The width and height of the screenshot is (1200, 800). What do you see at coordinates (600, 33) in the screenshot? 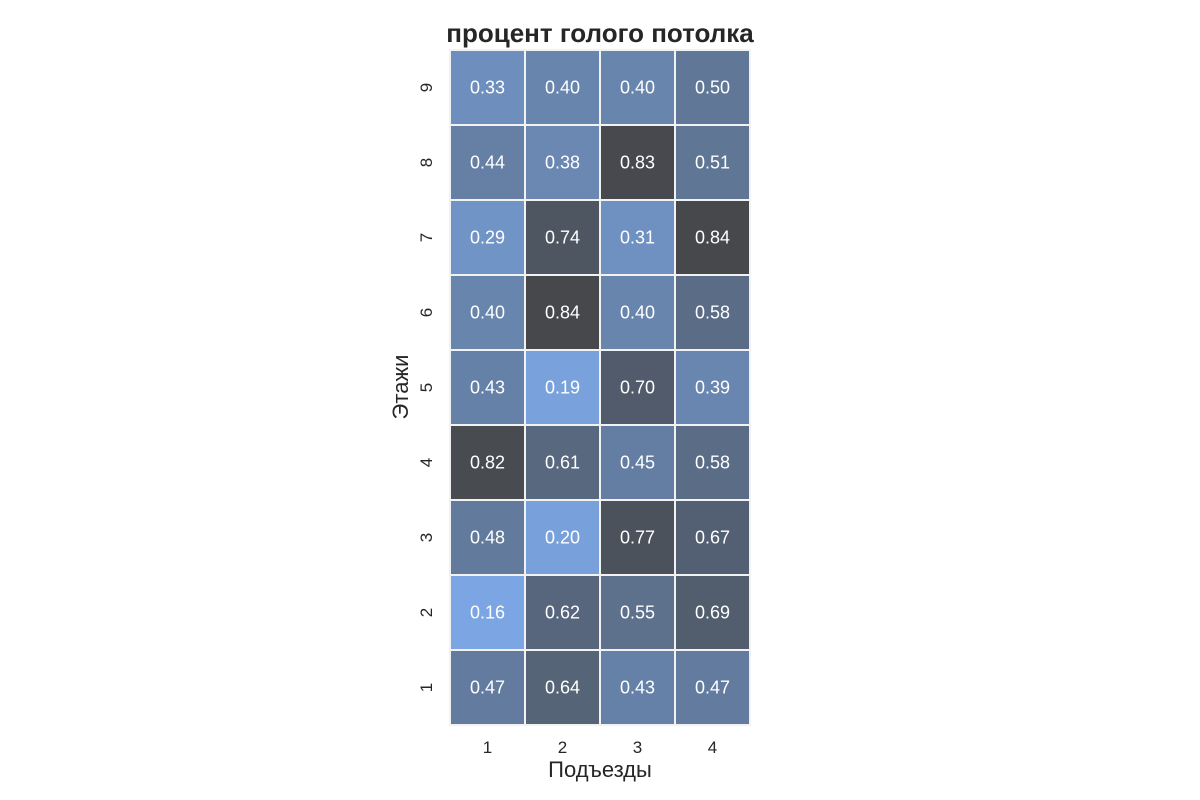
I see `chart-title: процент голого потолка` at bounding box center [600, 33].